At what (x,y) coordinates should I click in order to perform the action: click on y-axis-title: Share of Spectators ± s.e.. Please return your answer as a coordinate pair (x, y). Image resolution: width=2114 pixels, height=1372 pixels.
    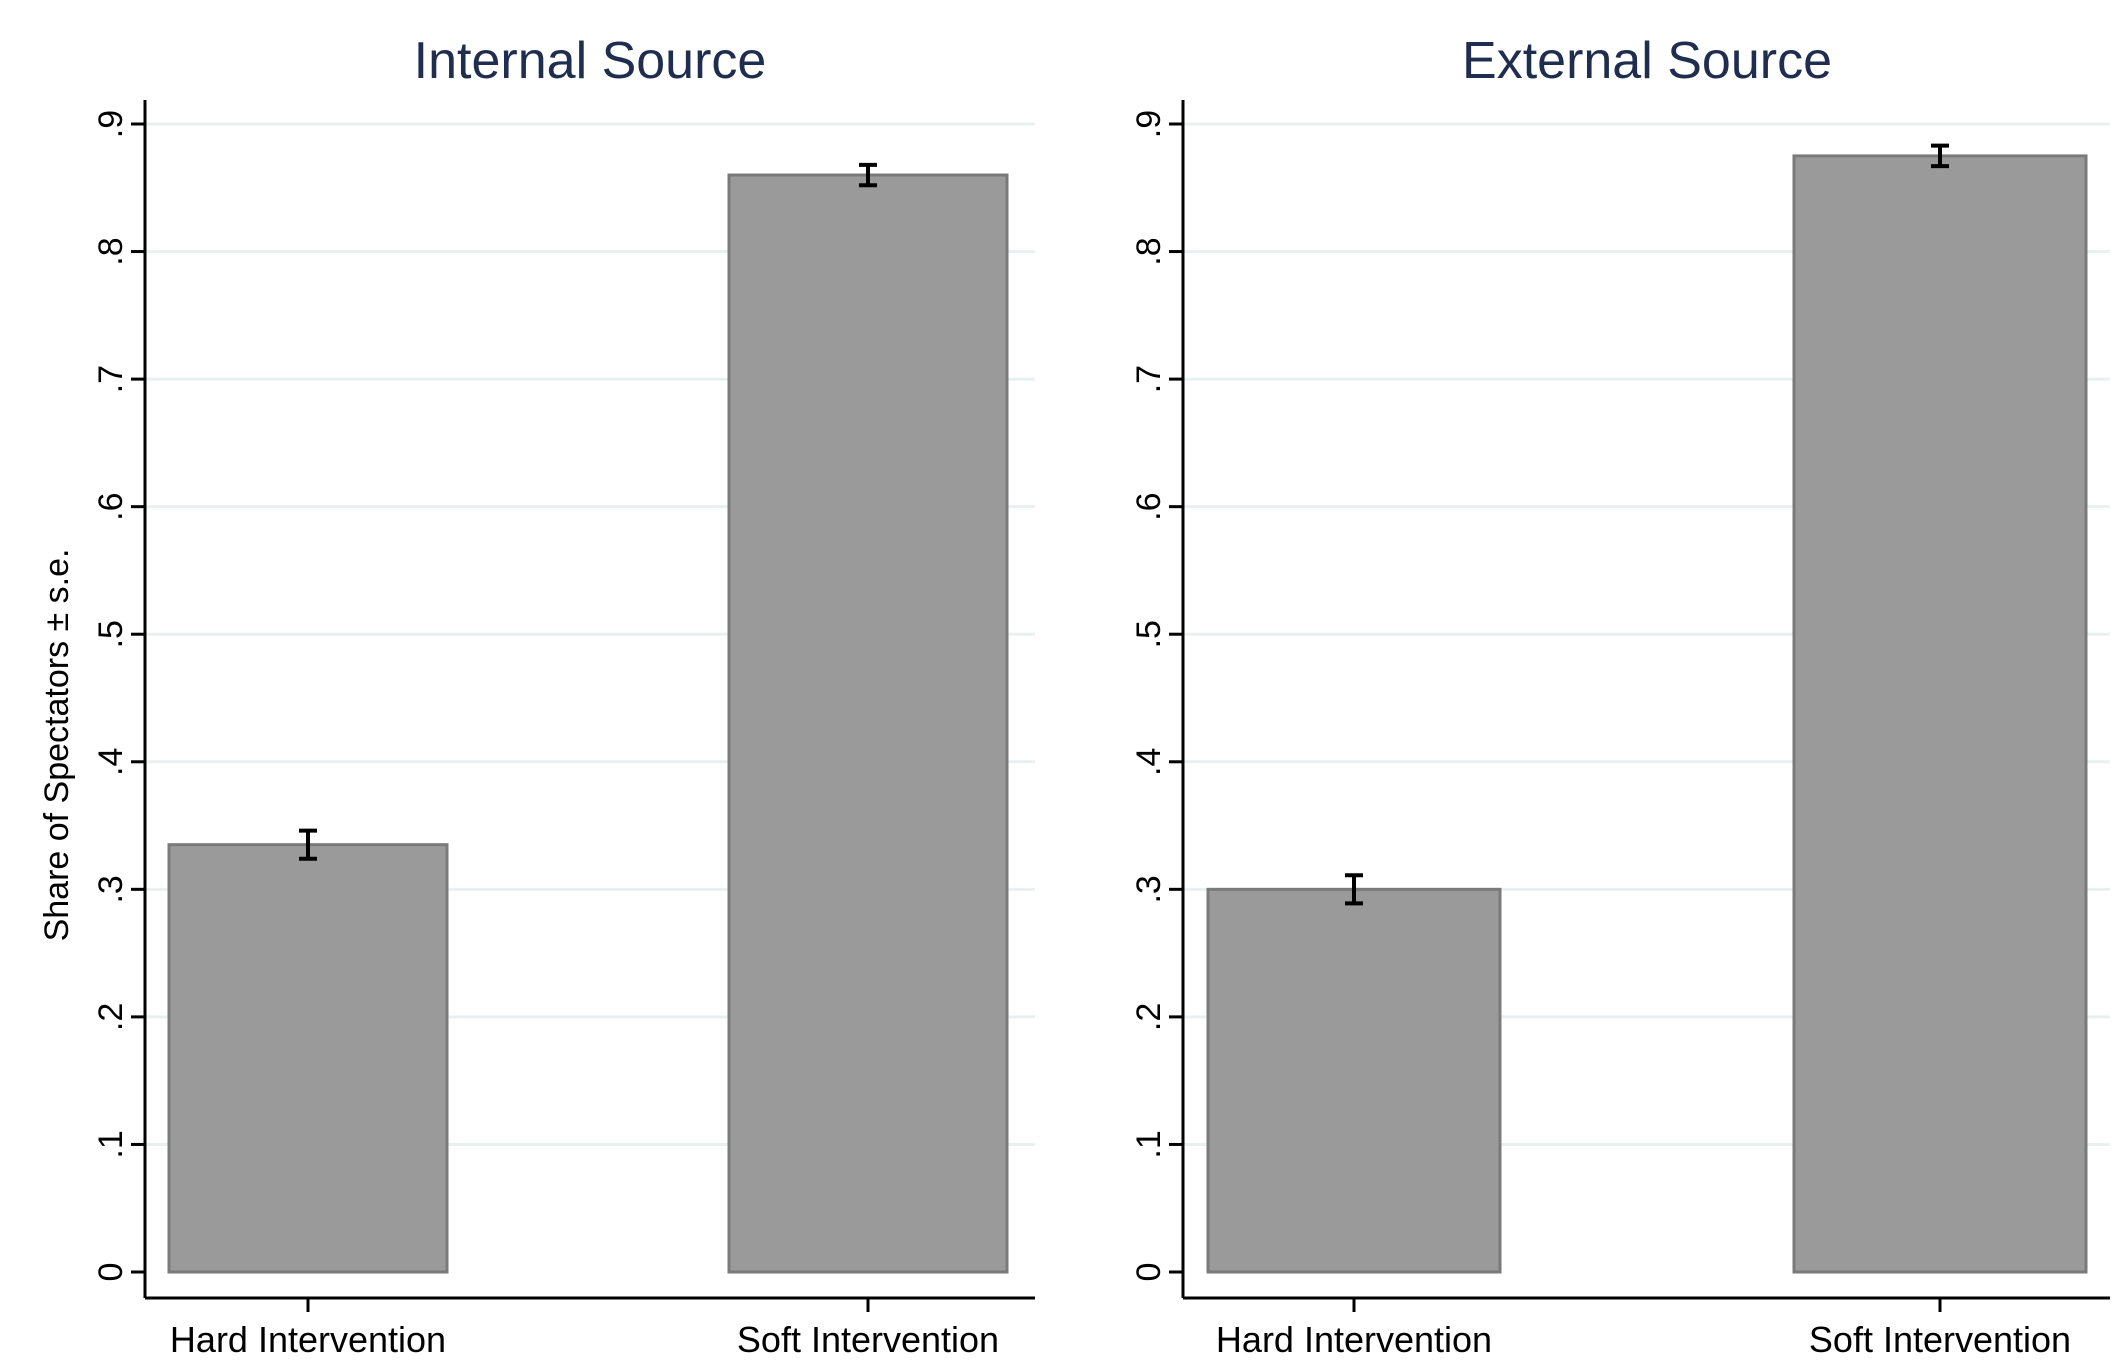
    Looking at the image, I should click on (57, 745).